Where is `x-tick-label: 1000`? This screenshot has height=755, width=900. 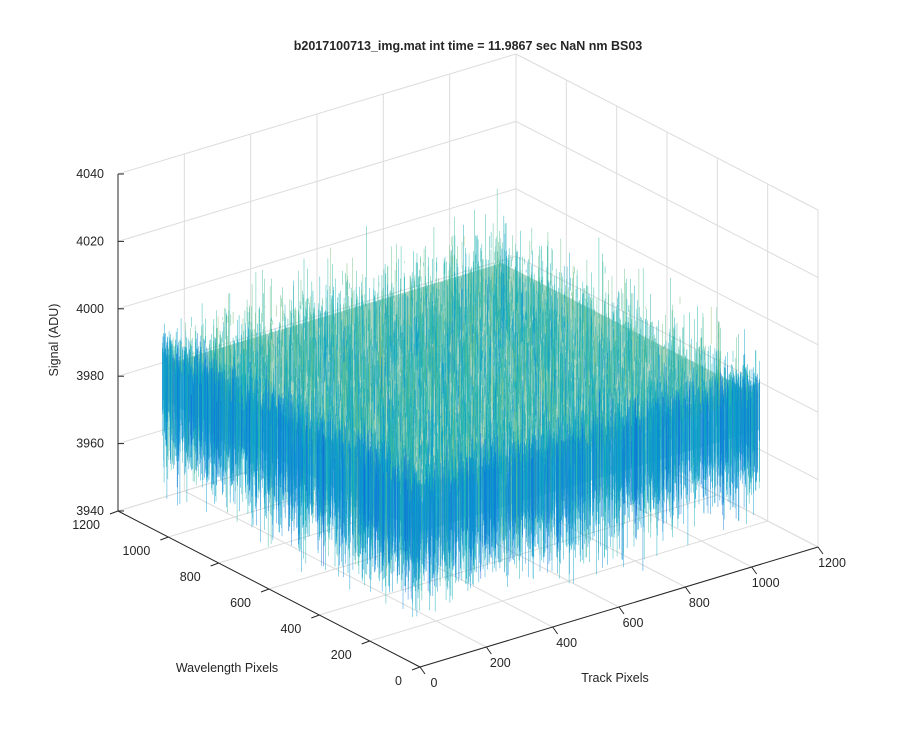 x-tick-label: 1000 is located at coordinates (766, 583).